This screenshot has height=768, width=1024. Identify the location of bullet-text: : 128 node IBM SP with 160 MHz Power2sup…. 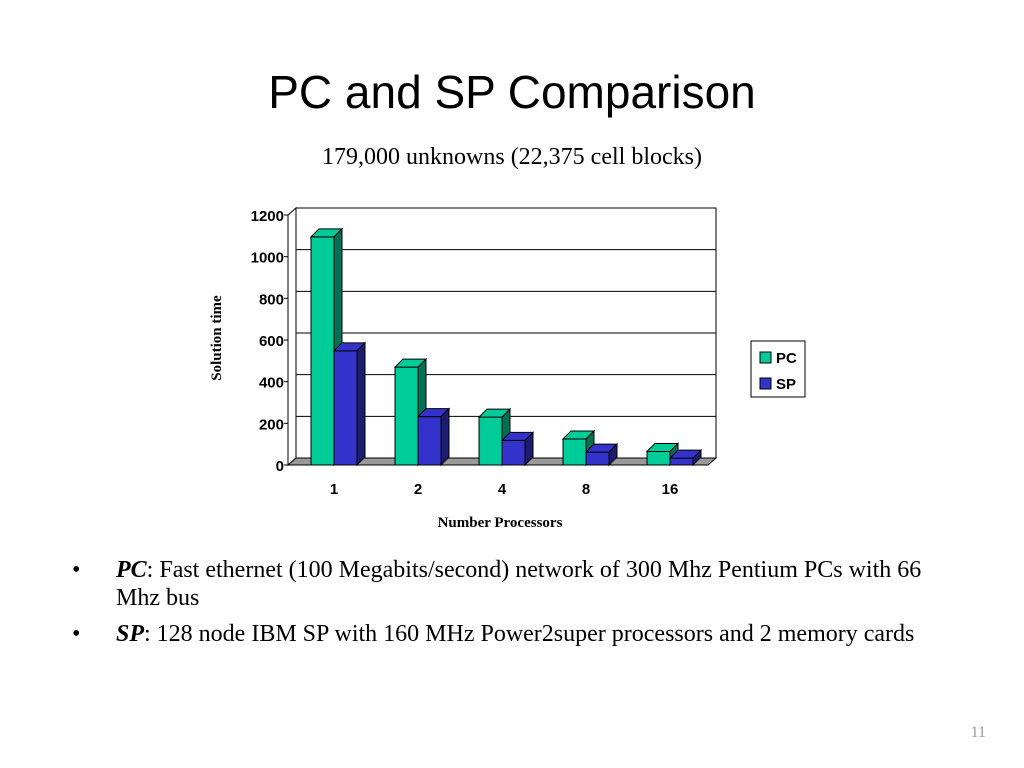
(529, 634).